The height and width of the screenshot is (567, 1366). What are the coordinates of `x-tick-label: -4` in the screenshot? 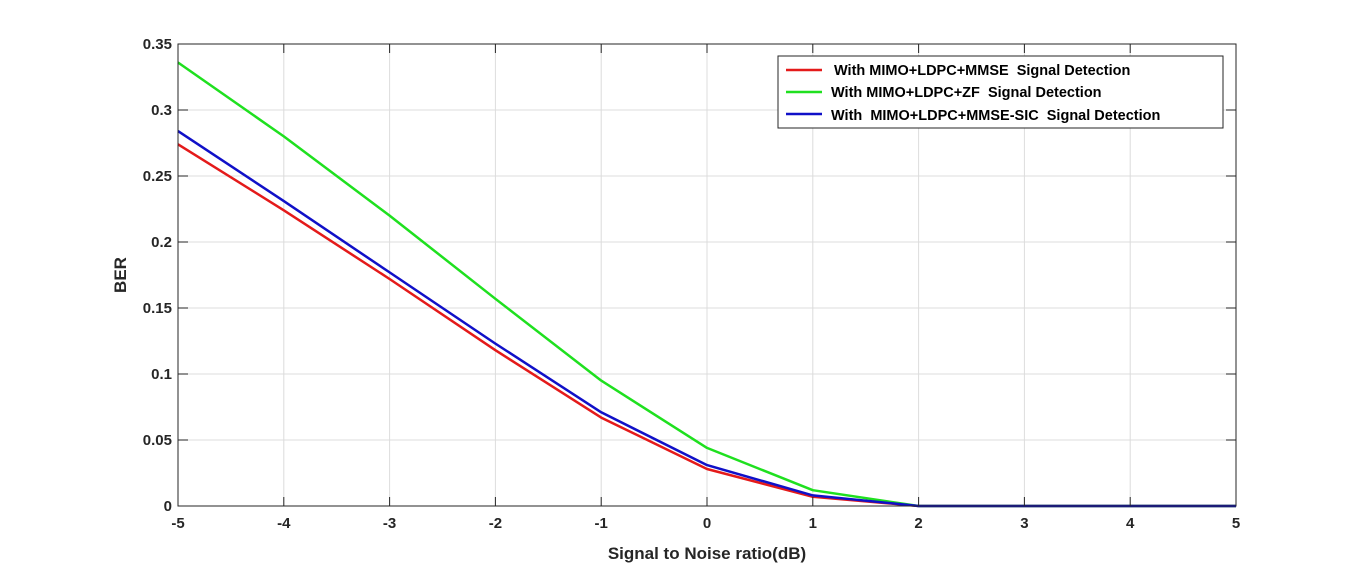 It's located at (284, 523).